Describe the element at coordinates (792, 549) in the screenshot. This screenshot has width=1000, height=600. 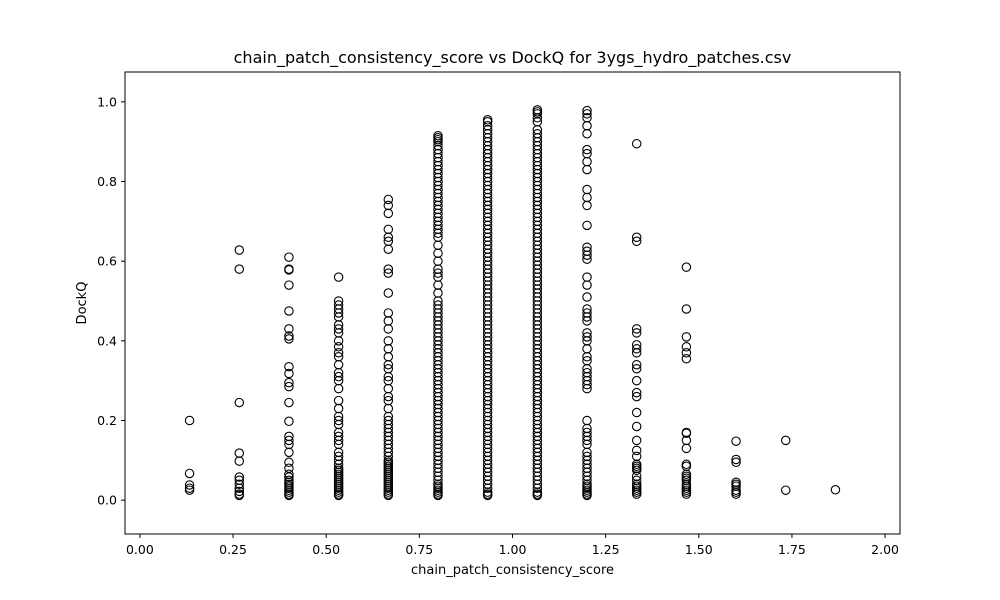
I see `x-tick-label: 1.75` at that location.